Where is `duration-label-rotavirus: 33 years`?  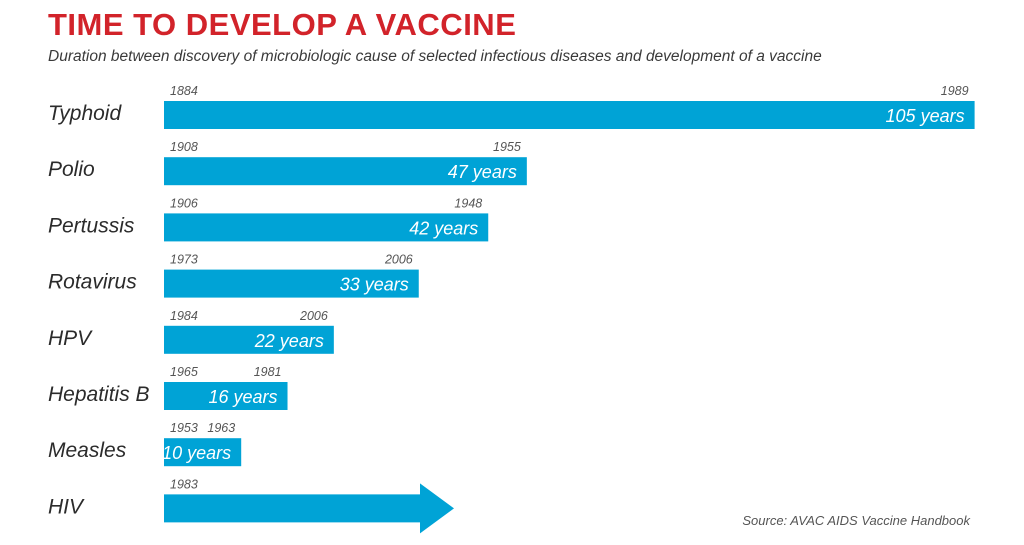
duration-label-rotavirus: 33 years is located at coordinates (374, 285).